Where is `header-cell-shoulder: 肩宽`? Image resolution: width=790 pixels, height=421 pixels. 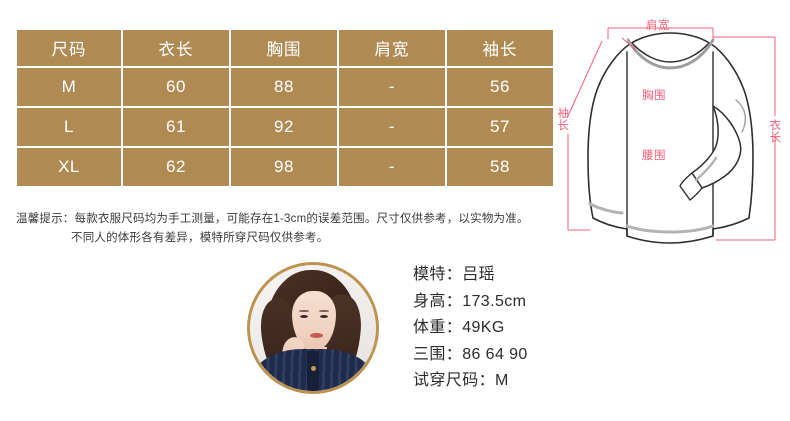
header-cell-shoulder: 肩宽 is located at coordinates (392, 48).